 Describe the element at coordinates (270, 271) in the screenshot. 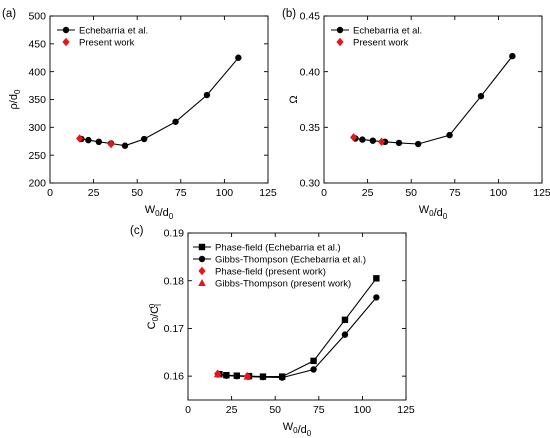

I see `legend-label: Phase-field (present work)` at that location.